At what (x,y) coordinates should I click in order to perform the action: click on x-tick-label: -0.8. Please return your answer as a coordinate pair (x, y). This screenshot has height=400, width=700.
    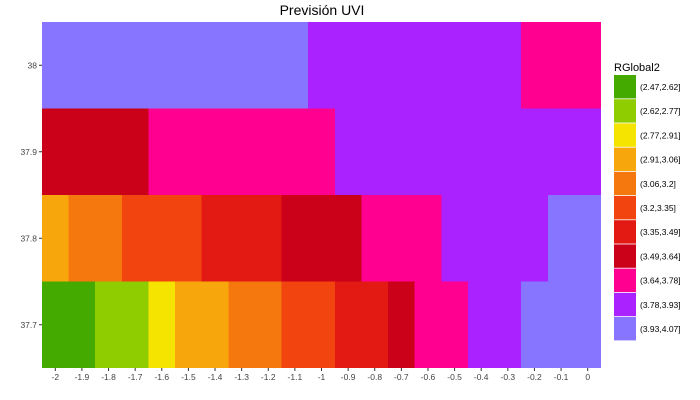
    Looking at the image, I should click on (374, 377).